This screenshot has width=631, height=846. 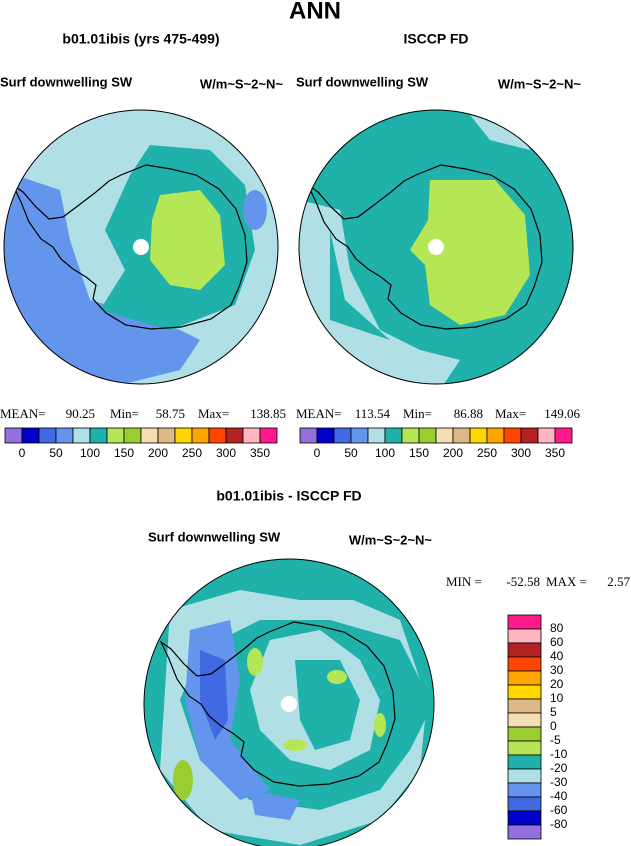 What do you see at coordinates (373, 413) in the screenshot?
I see `stat-value: 113.54` at bounding box center [373, 413].